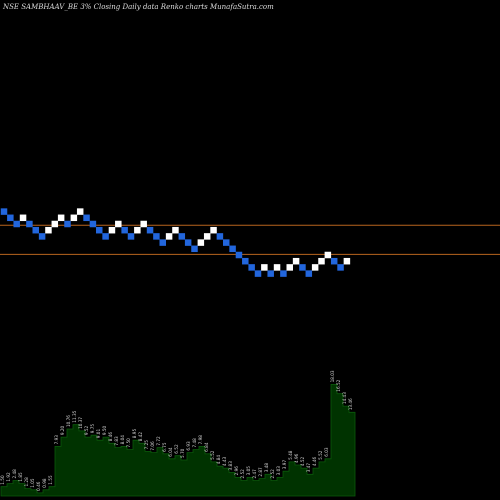 This screenshot has height=500, width=500. Describe the element at coordinates (98, 434) in the screenshot. I see `volume-label-17: 9.01` at that location.